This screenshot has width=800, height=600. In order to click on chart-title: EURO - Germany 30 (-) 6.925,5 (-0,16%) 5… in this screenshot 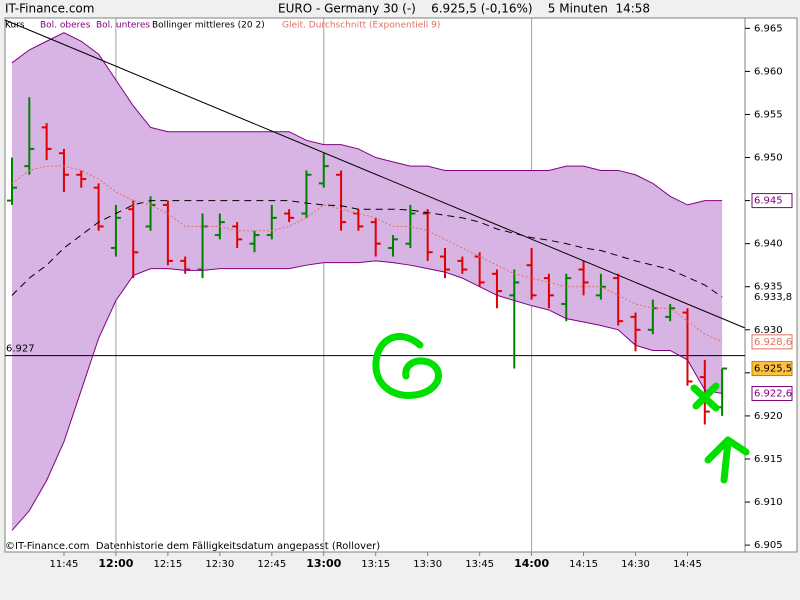, I will do `click(464, 9)`.